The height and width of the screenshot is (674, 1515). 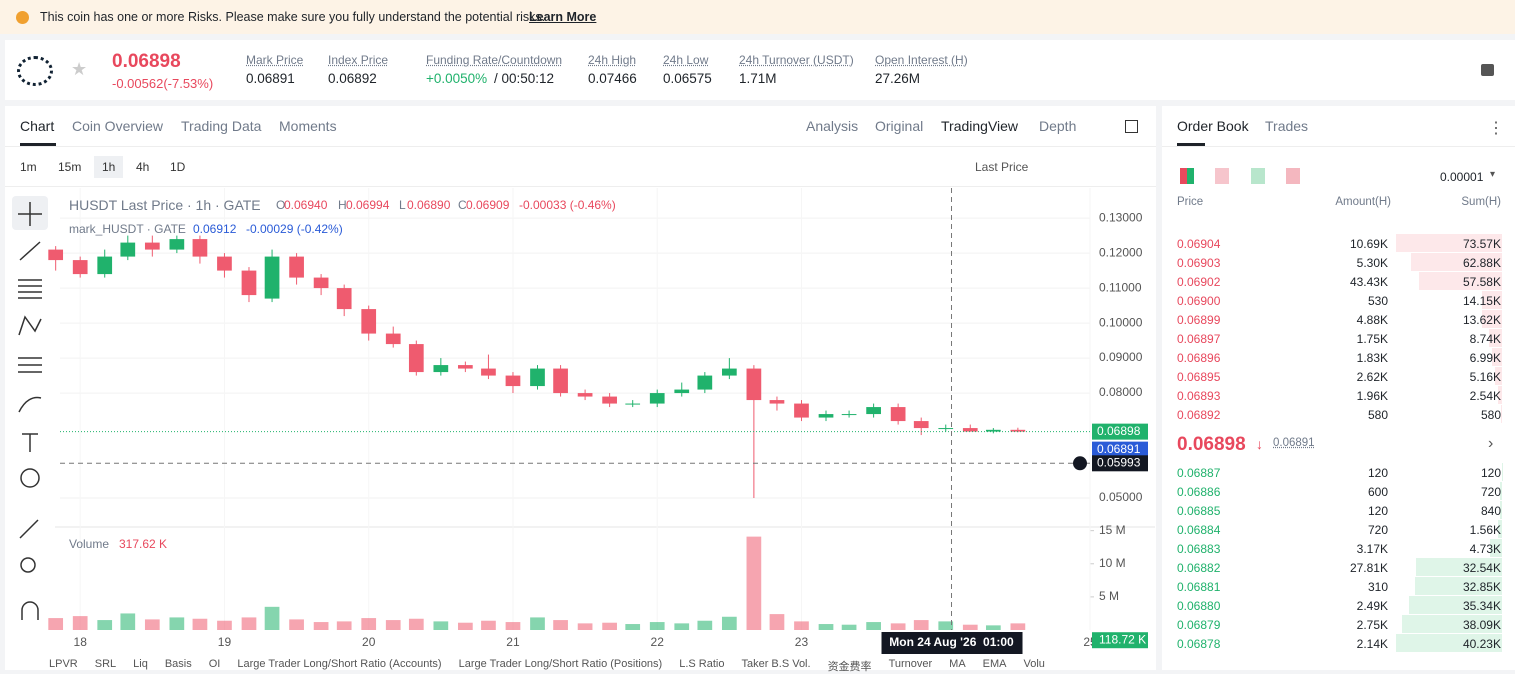 I want to click on volume-tick-label: 10 M, so click(x=1112, y=563).